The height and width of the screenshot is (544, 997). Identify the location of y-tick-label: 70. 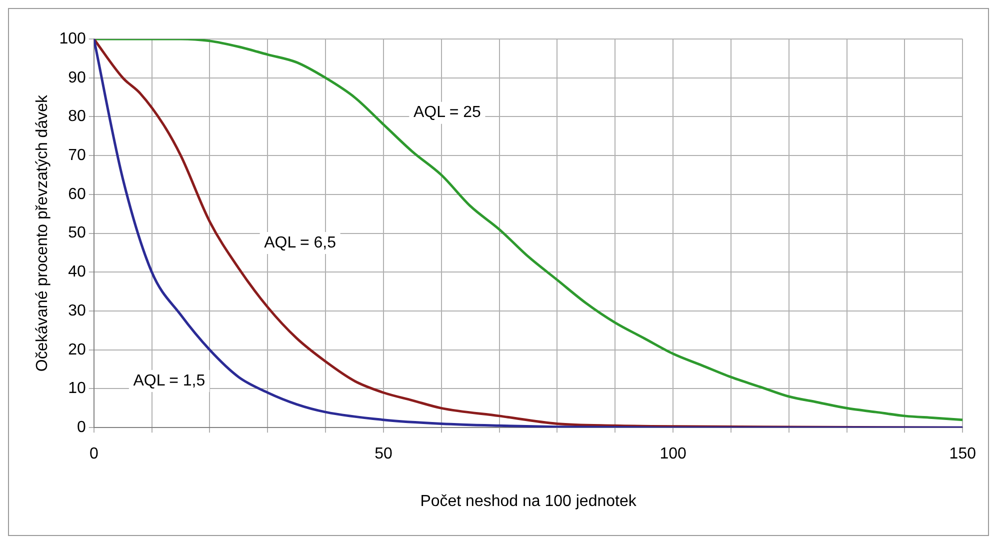
(77, 155).